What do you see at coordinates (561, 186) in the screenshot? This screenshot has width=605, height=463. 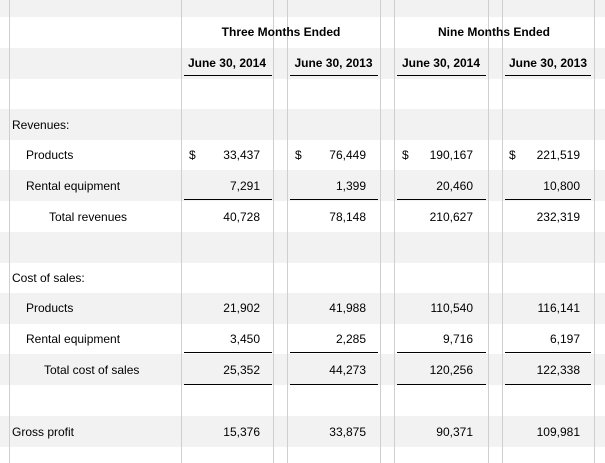 I see `table-cell: 10,800` at bounding box center [561, 186].